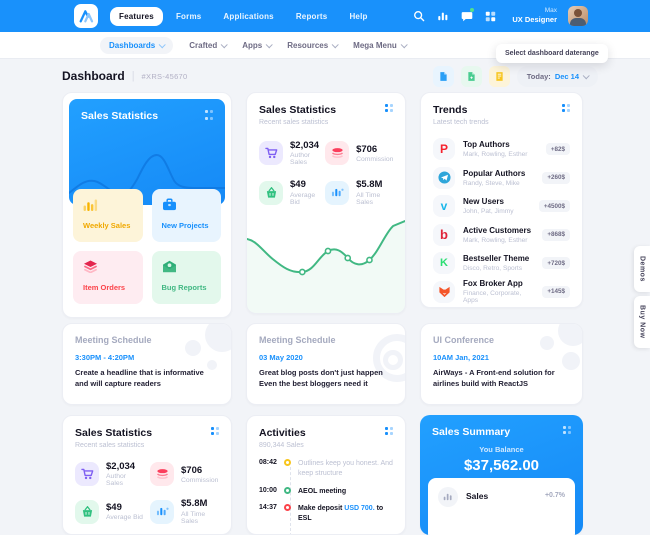  Describe the element at coordinates (188, 16) in the screenshot. I see `top-nav-forms: Forms` at that location.